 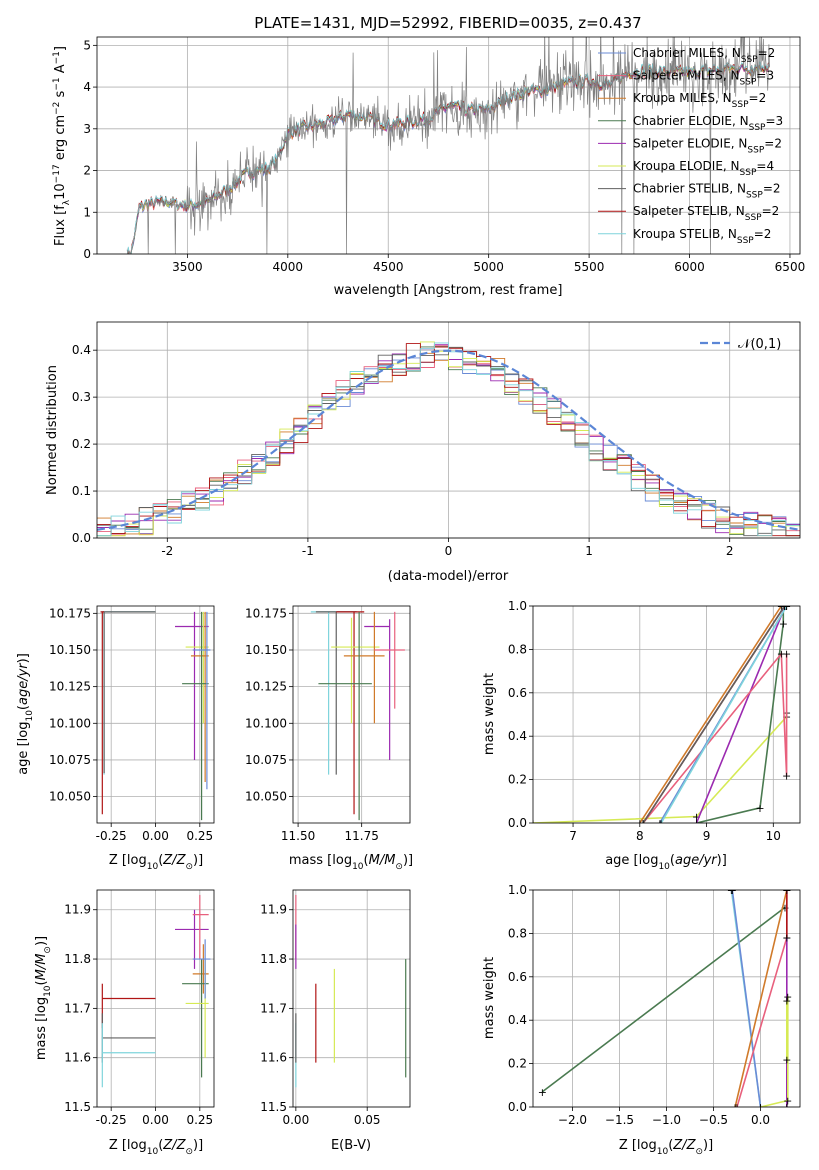 What do you see at coordinates (87, 254) in the screenshot?
I see `y-tick-label: 0` at bounding box center [87, 254].